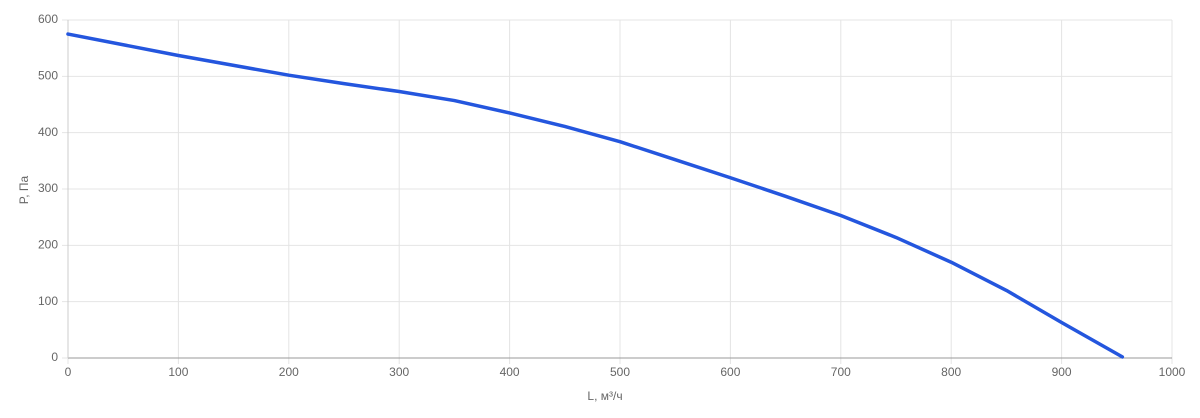  I want to click on x-tick-label: 900, so click(1062, 372).